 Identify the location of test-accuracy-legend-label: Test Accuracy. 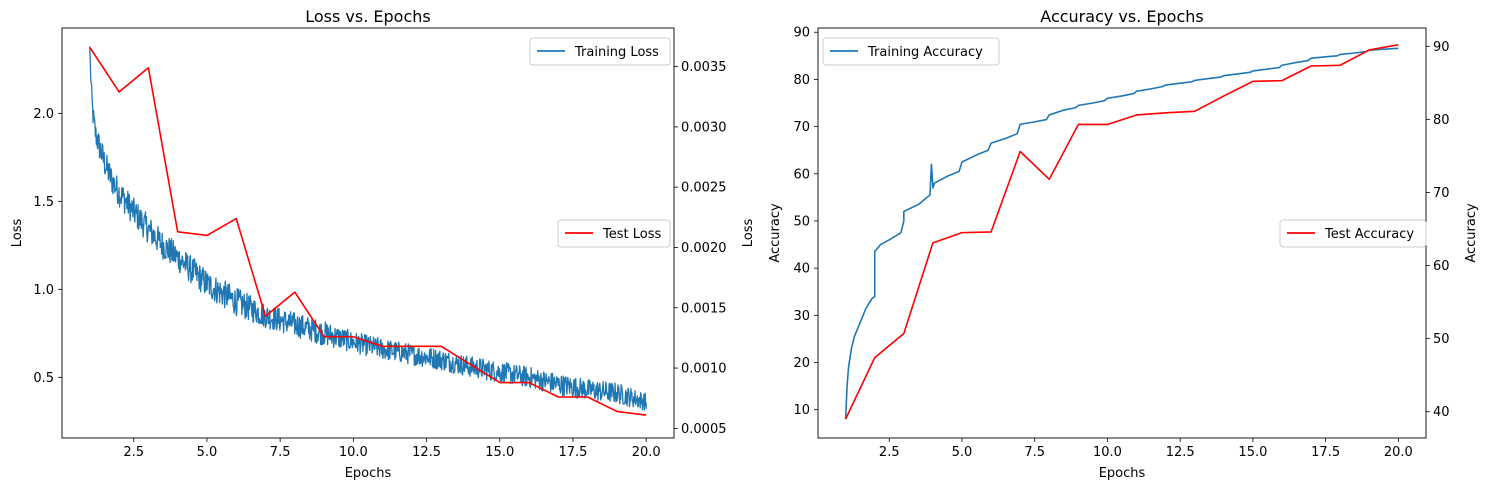
(1369, 234).